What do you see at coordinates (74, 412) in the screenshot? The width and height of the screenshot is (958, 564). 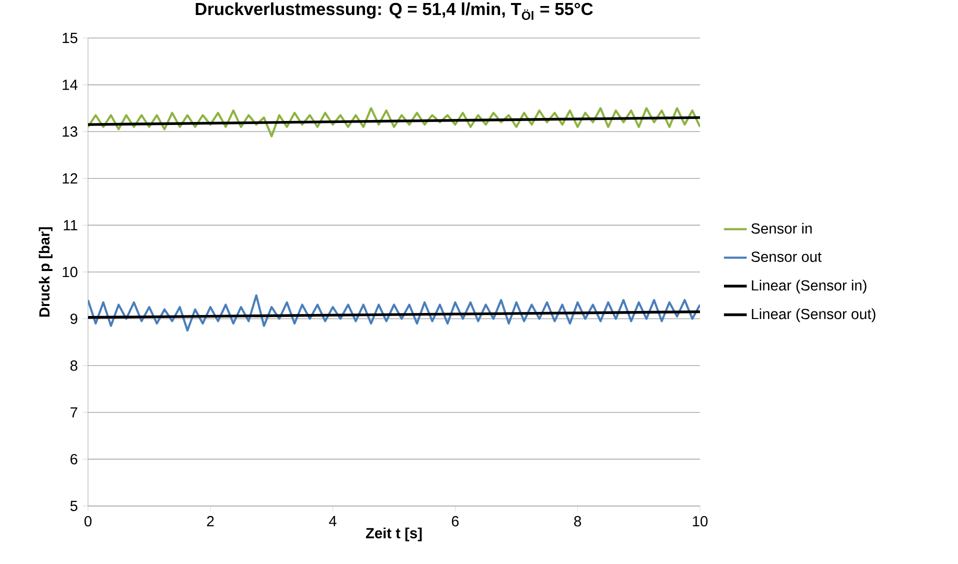 I see `y-tick-label: 7` at bounding box center [74, 412].